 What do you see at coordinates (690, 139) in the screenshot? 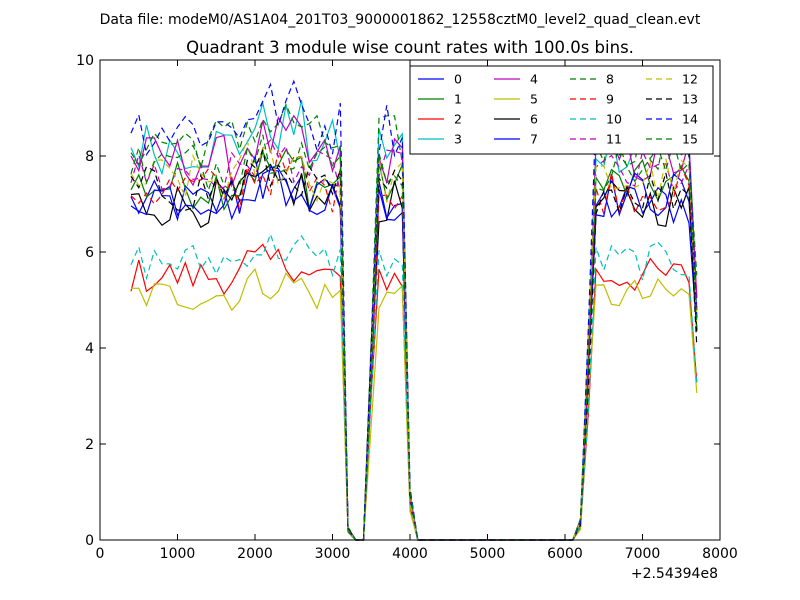
I see `legend-label-15: 15` at bounding box center [690, 139].